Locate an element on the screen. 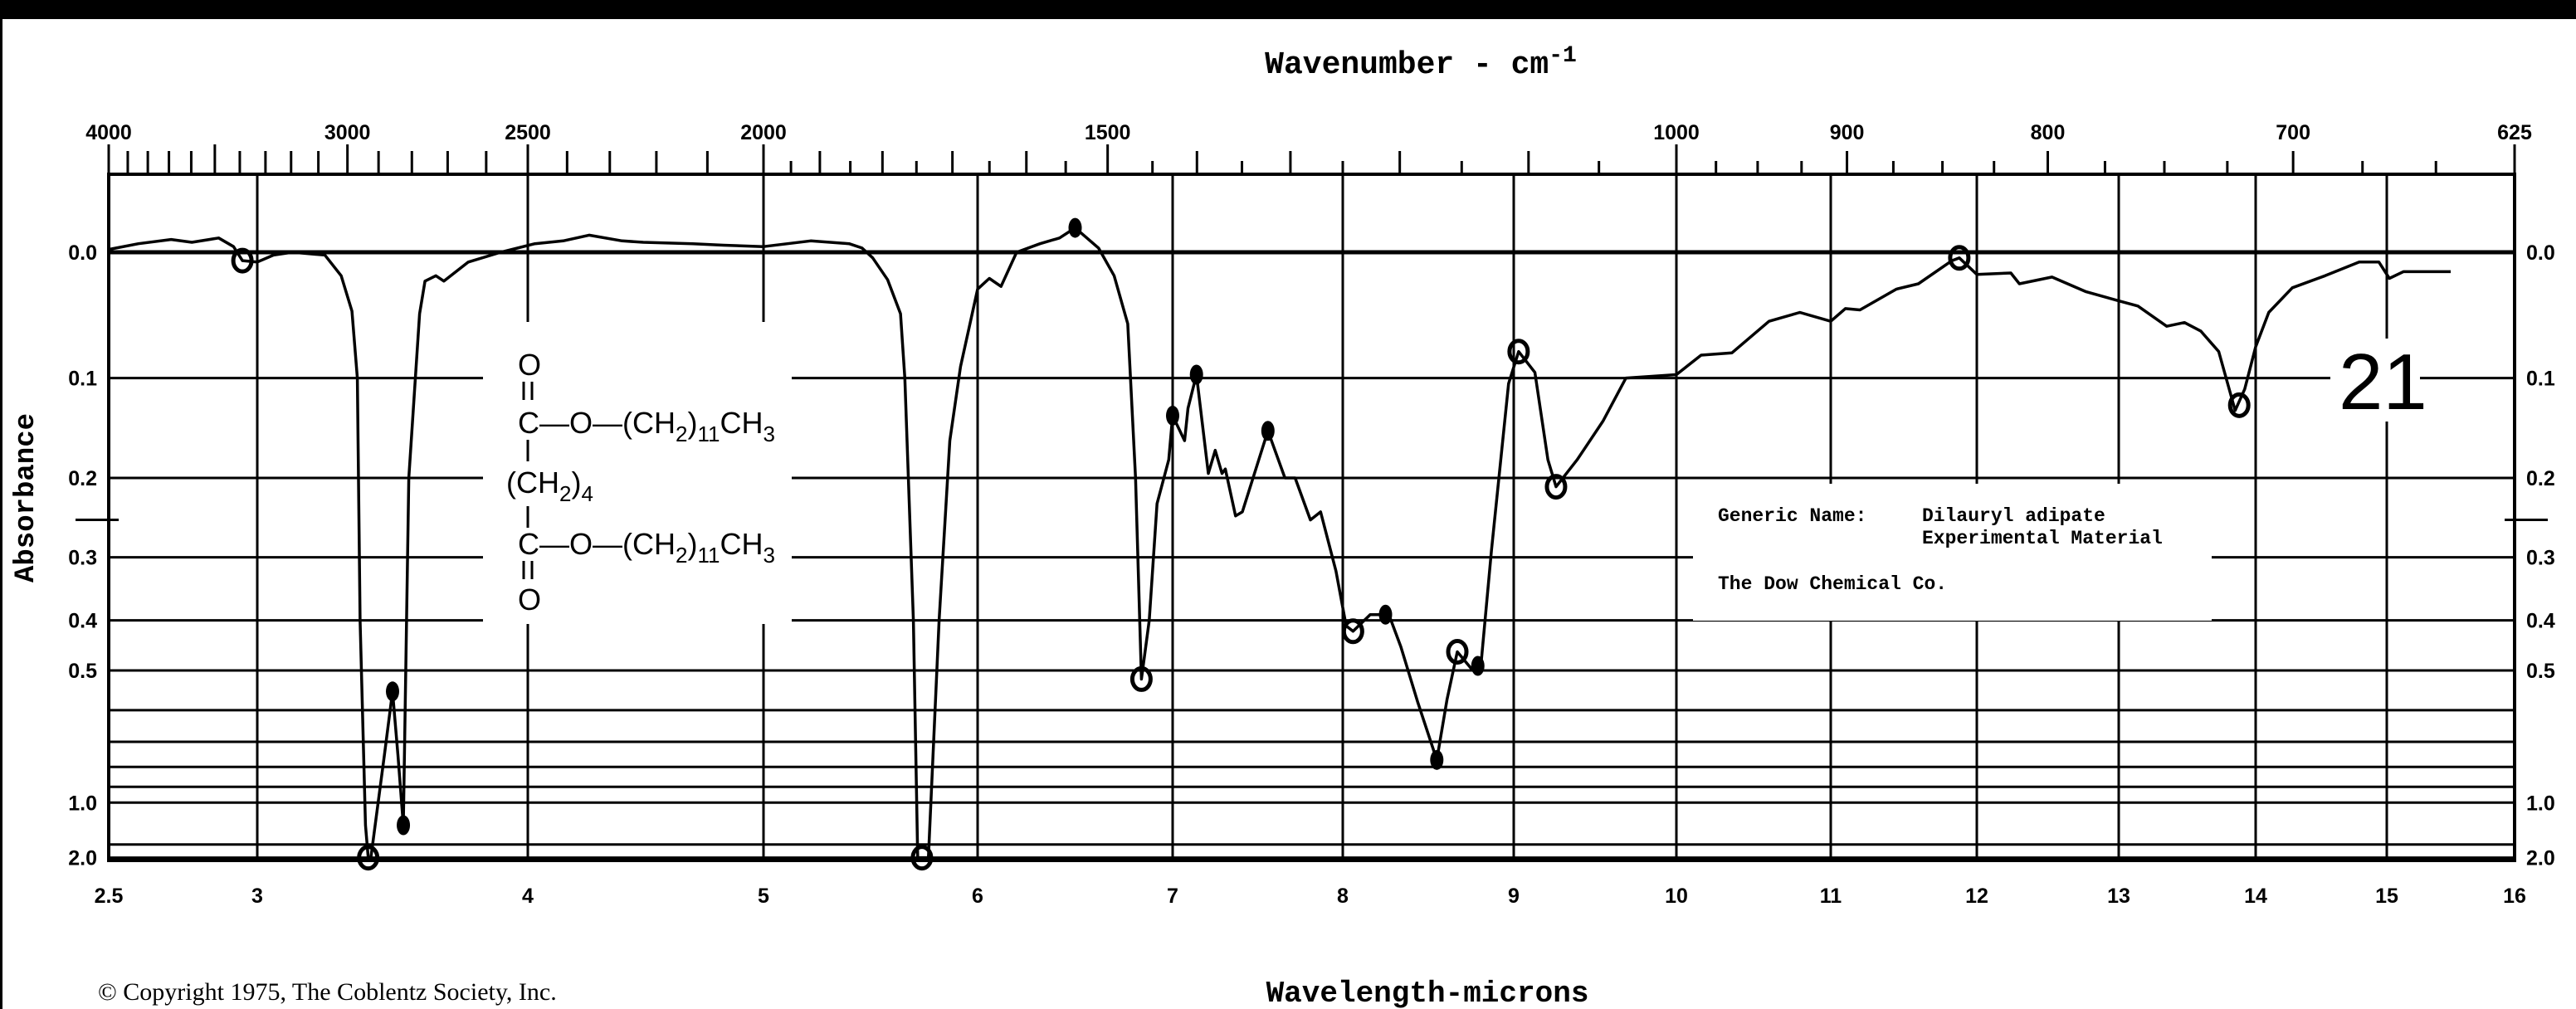  chart-number: 21 is located at coordinates (2383, 382).